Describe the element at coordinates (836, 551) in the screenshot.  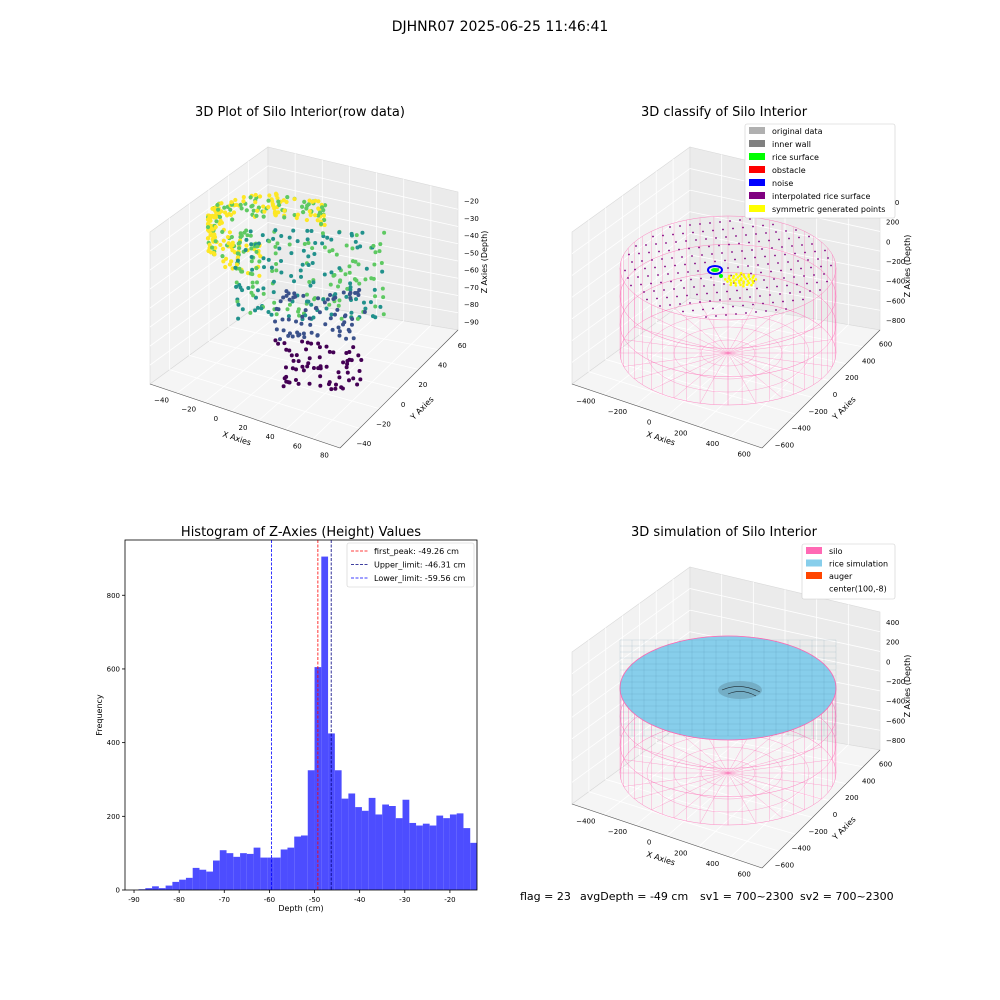
I see `legend-label: silo` at that location.